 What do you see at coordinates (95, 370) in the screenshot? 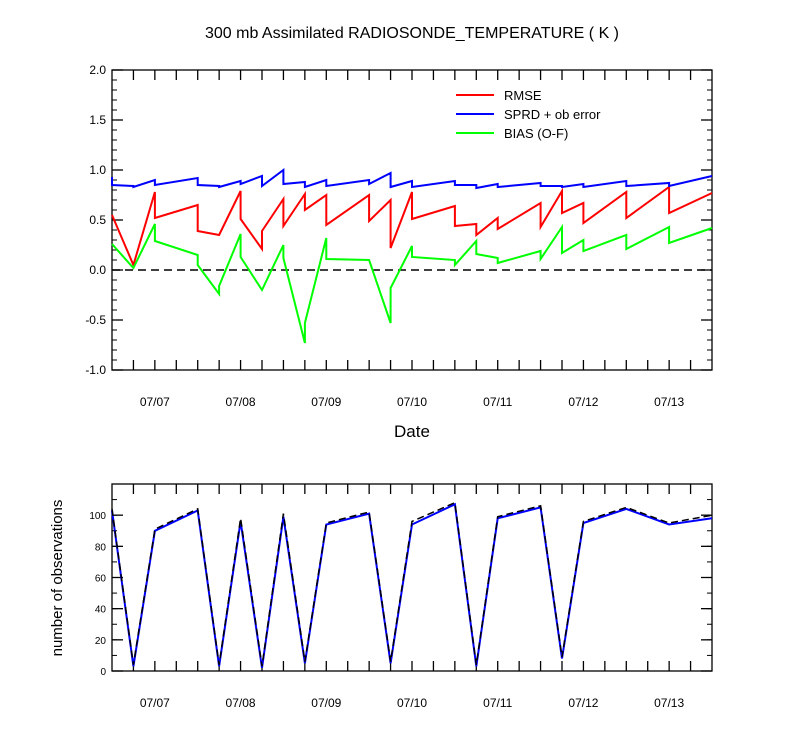
I see `y-tick-label: -1.0` at bounding box center [95, 370].